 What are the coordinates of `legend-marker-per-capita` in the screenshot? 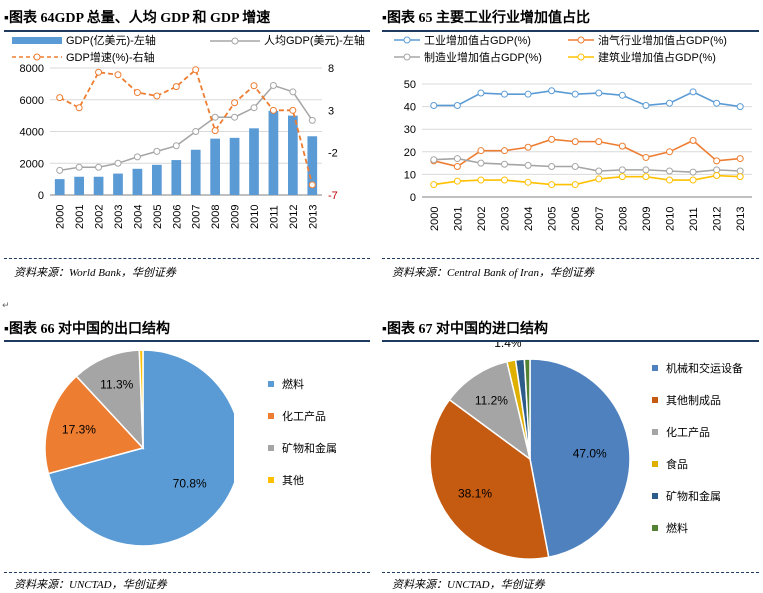 It's located at (235, 41).